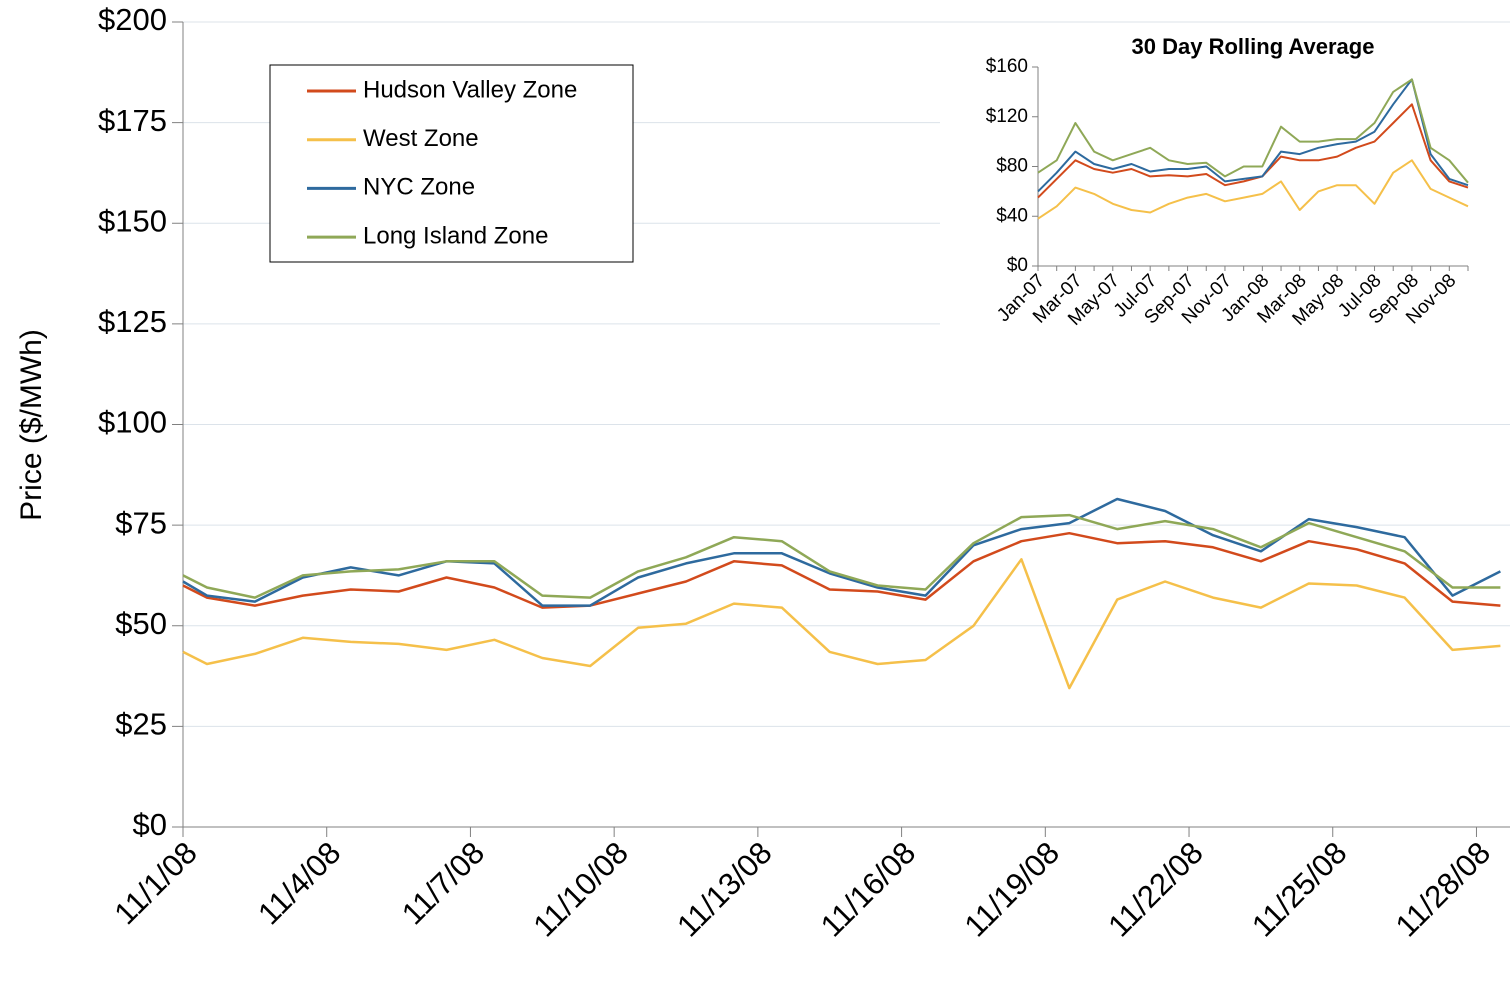 Image resolution: width=1510 pixels, height=1004 pixels. I want to click on y-tick-label: $200, so click(132, 19).